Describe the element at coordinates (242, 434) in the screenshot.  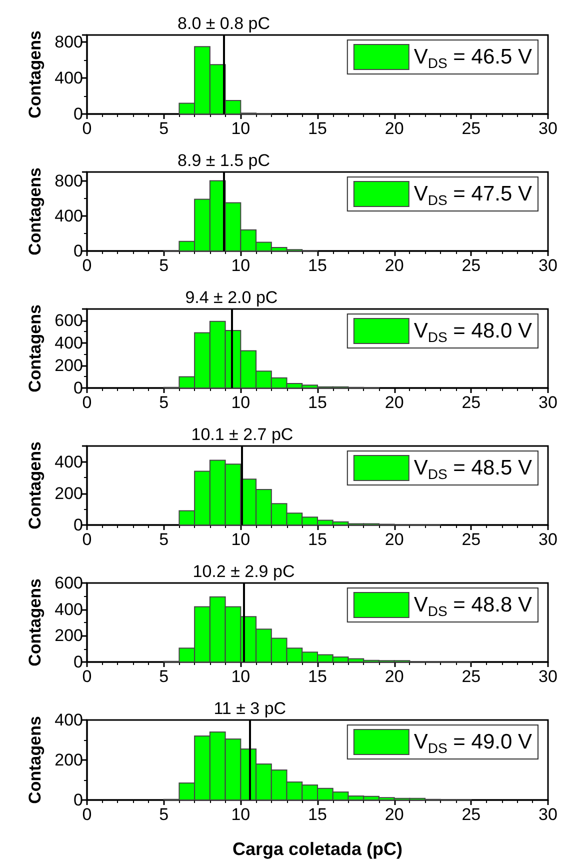
I see `ref-line-label: 10.1 ± 2.7 pC` at that location.